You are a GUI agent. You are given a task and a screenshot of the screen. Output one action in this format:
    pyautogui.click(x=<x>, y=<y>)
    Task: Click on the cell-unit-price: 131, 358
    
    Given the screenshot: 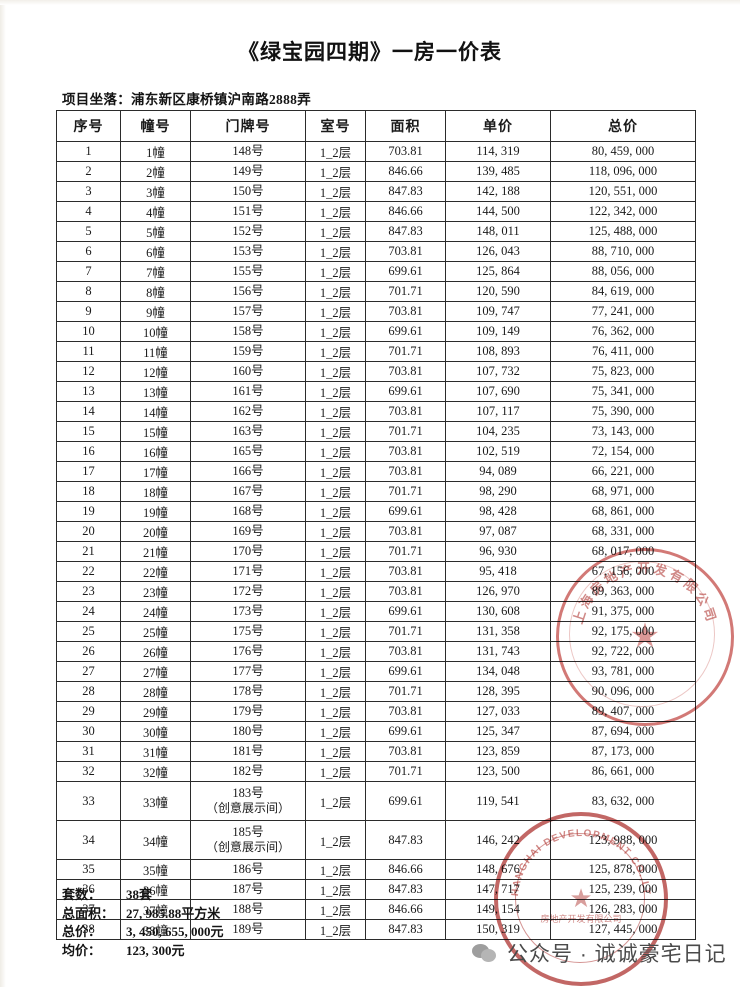 What is the action you would take?
    pyautogui.click(x=498, y=631)
    